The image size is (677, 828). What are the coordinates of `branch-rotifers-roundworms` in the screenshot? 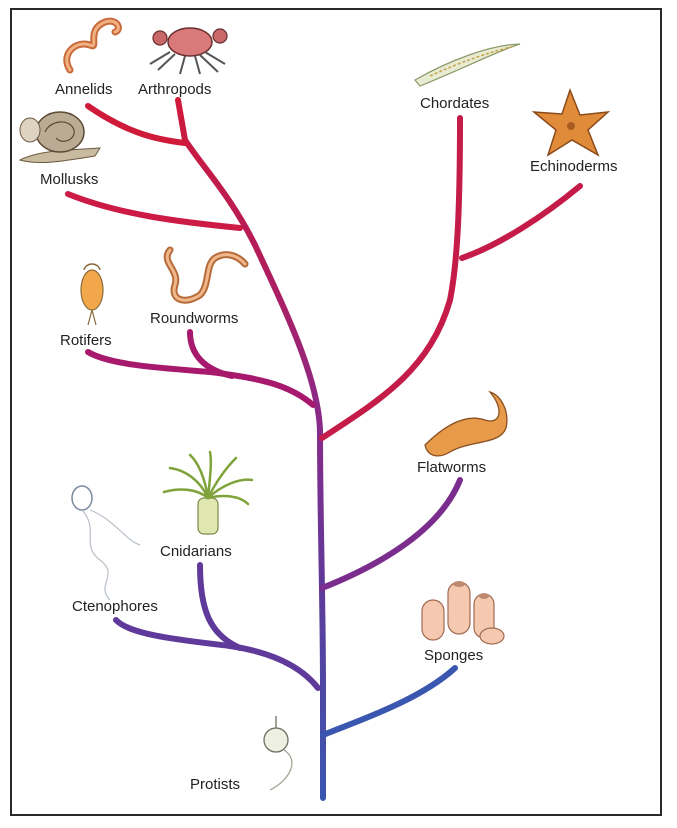 It's located at (200, 378).